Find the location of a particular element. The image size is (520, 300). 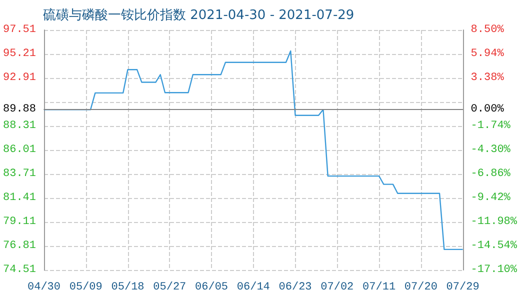

y-tick-label: 81.41 is located at coordinates (19, 198).